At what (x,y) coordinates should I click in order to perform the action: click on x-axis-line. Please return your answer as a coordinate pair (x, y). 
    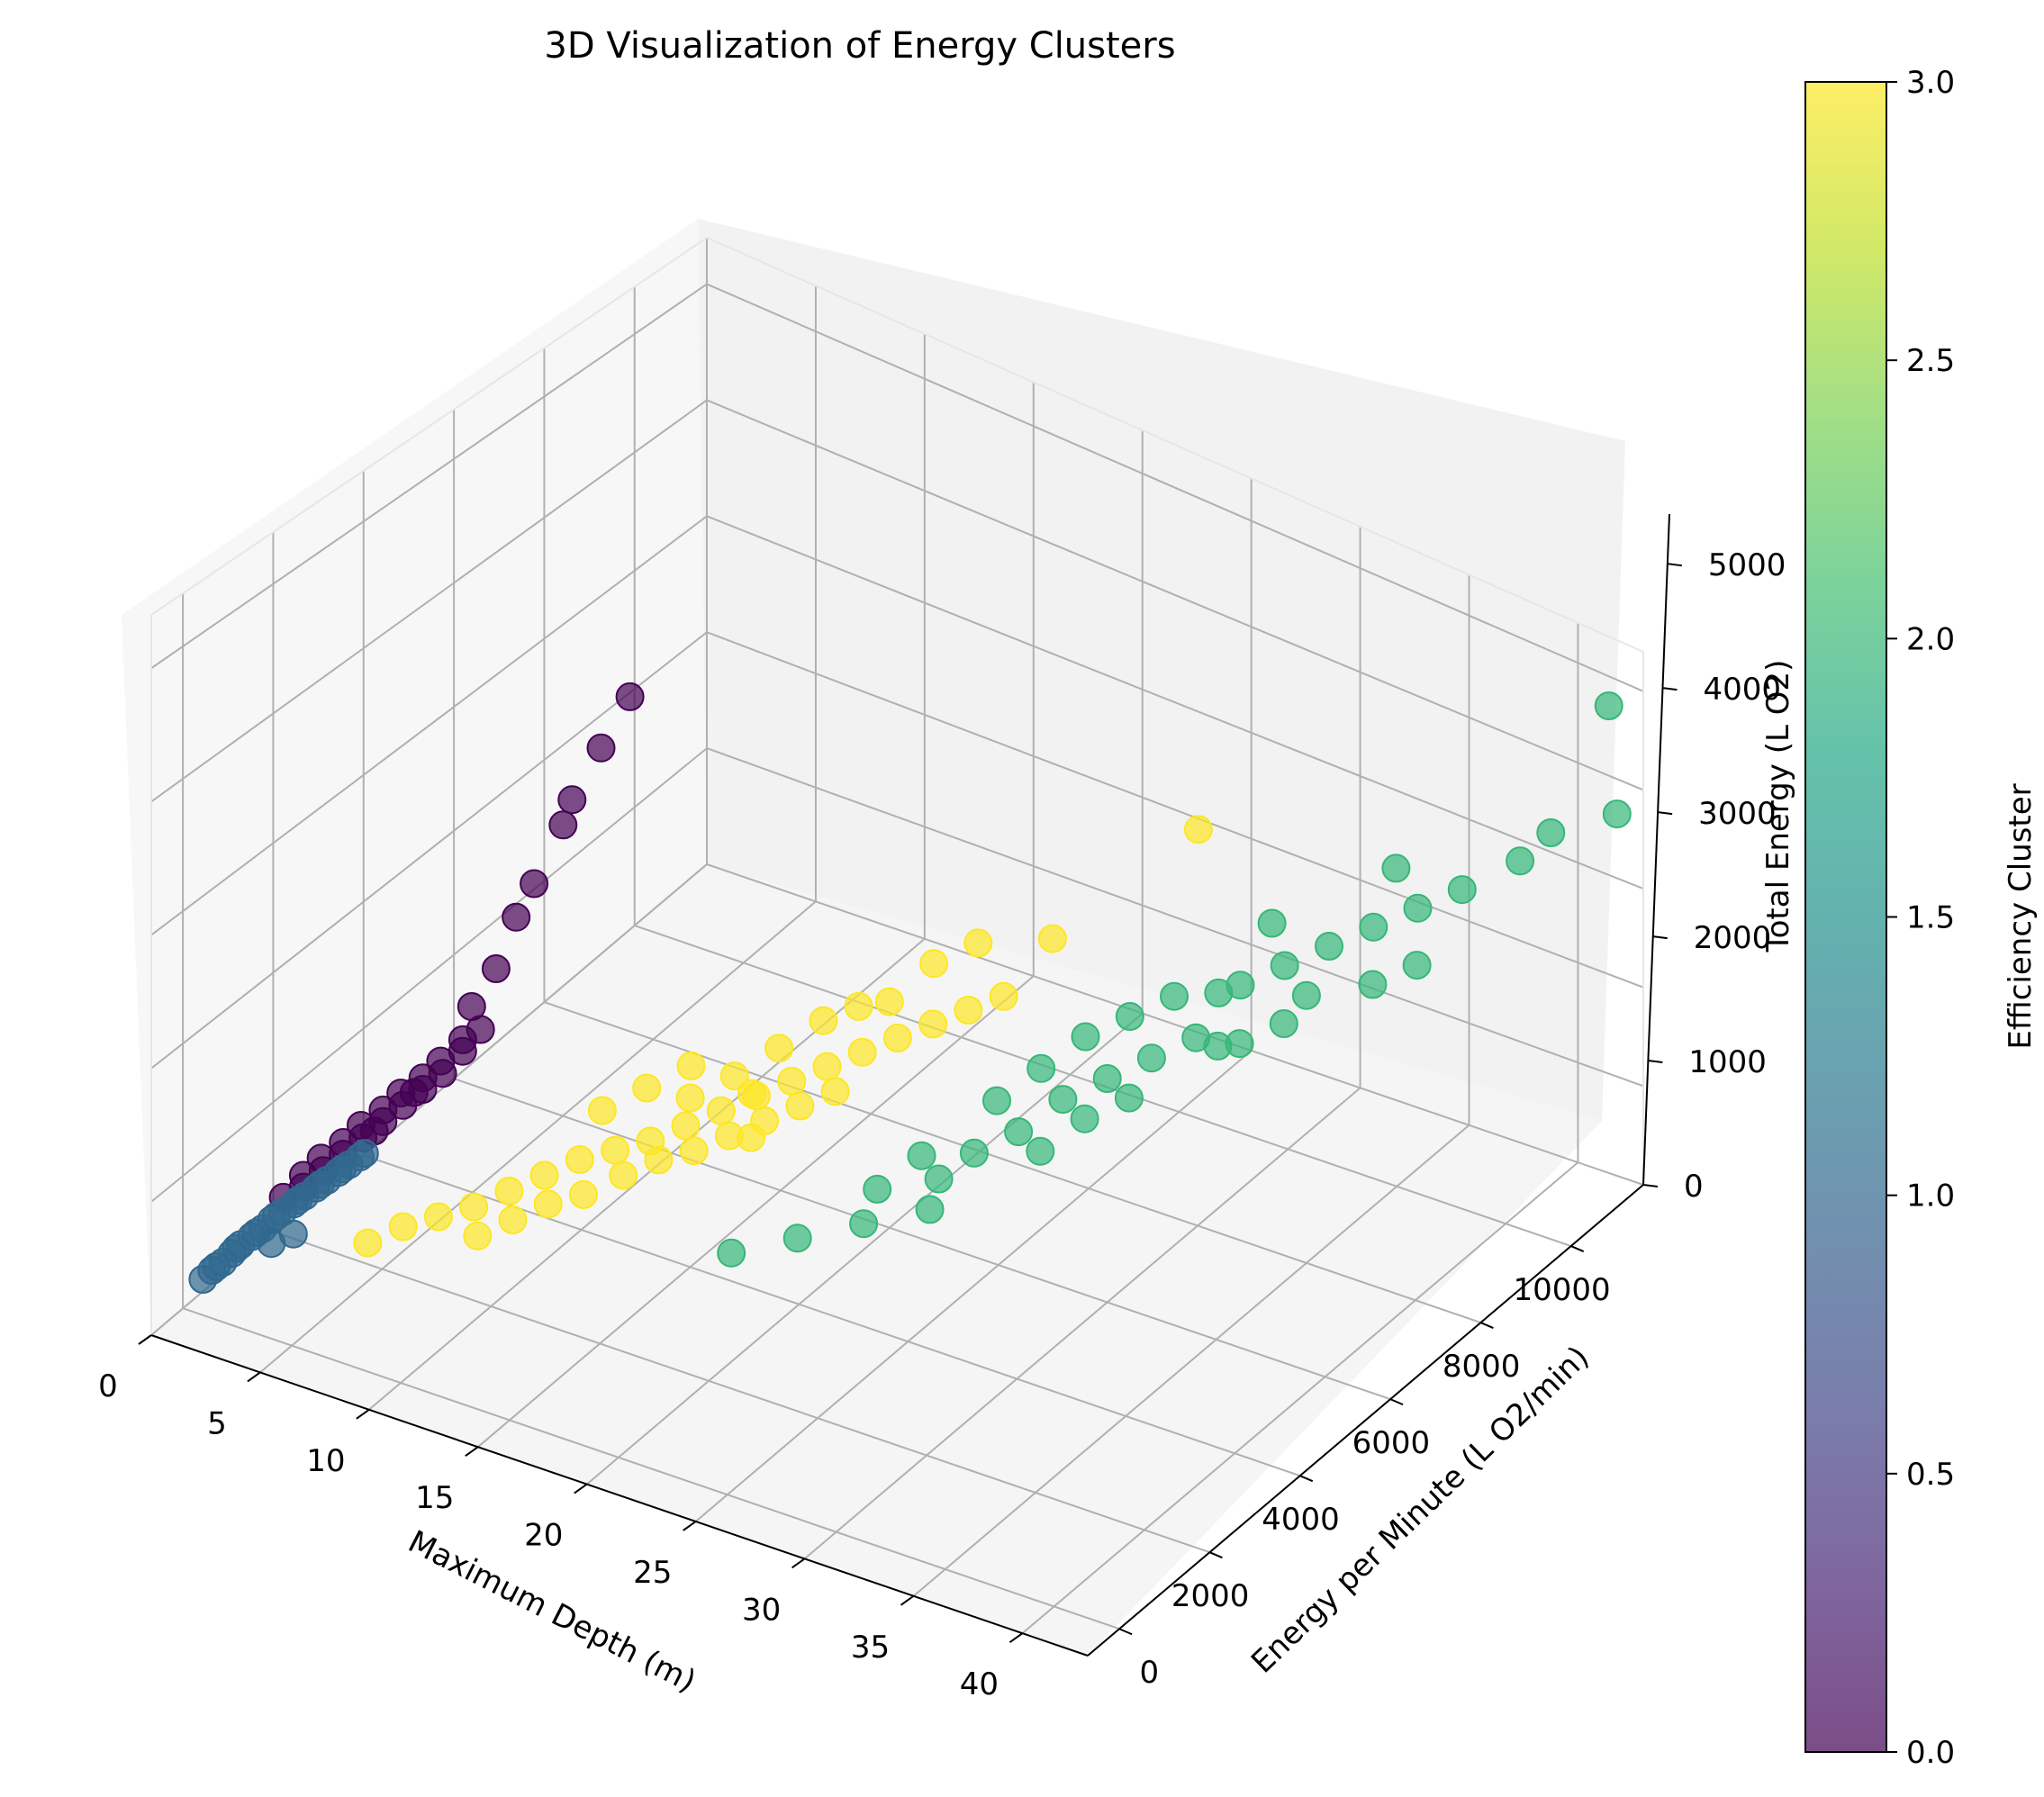
    Looking at the image, I should click on (619, 1496).